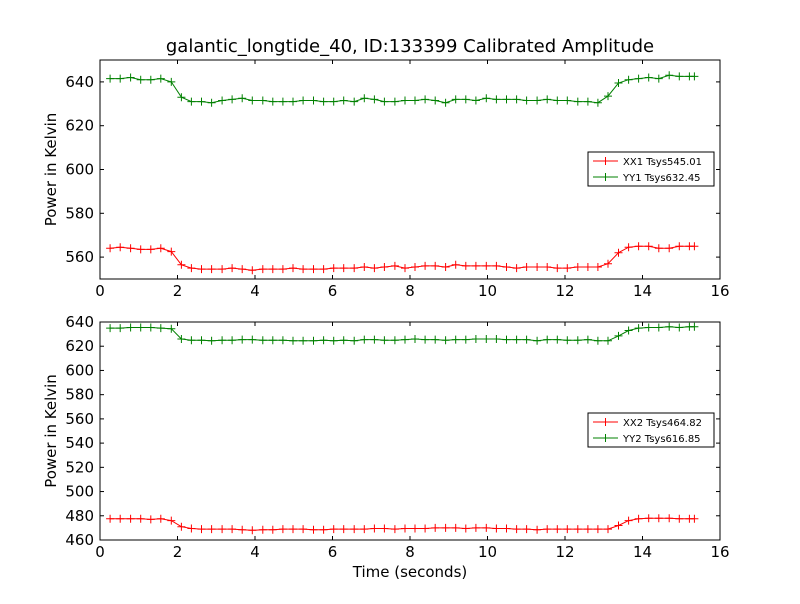 This screenshot has width=800, height=604. What do you see at coordinates (79, 370) in the screenshot?
I see `y-tick-label: 600` at bounding box center [79, 370].